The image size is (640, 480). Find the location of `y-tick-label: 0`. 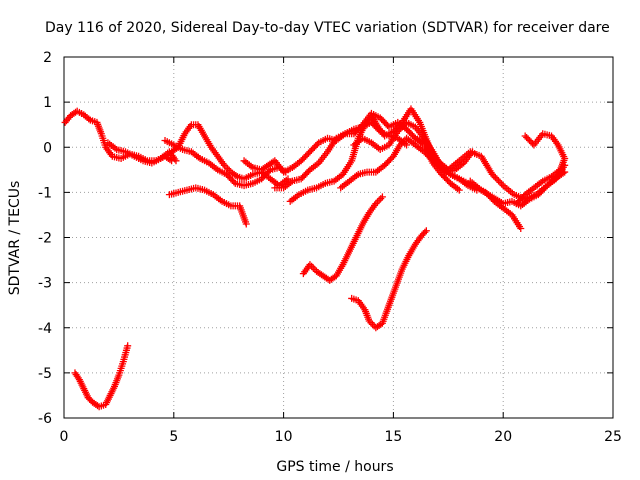

y-tick-label: 0 is located at coordinates (47, 148).